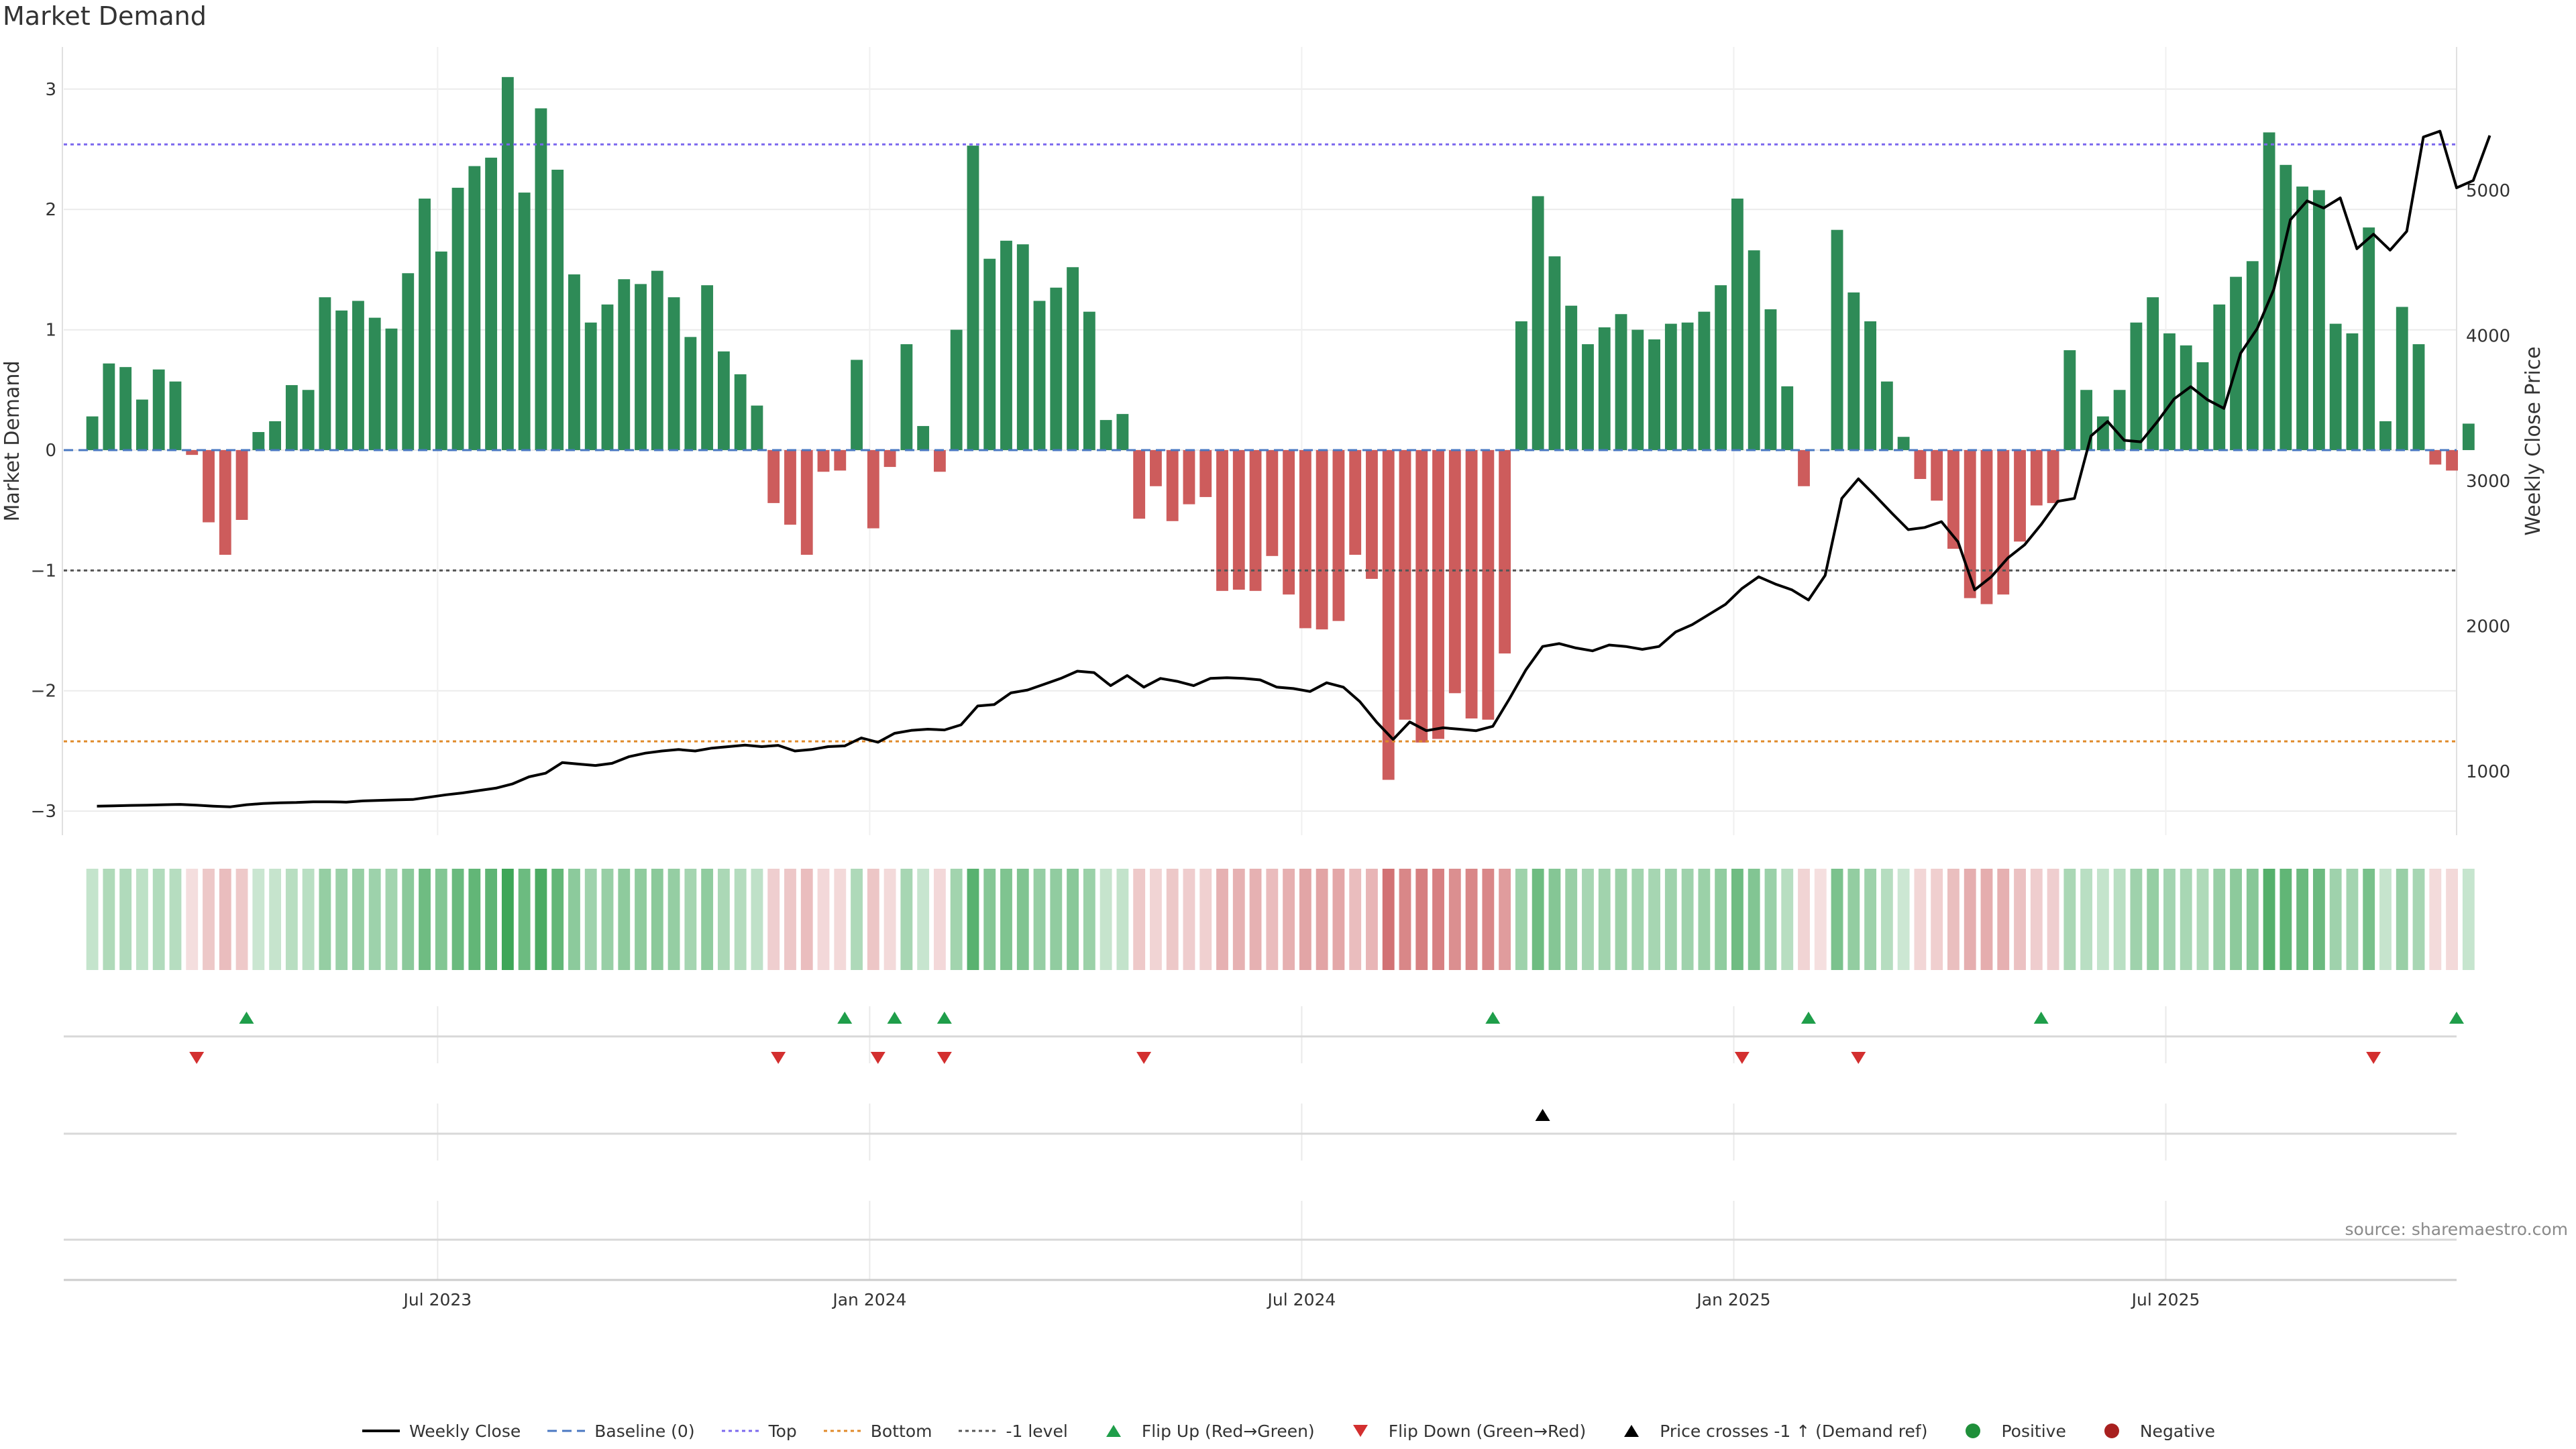 Image resolution: width=2576 pixels, height=1449 pixels. I want to click on legend-item-price-cross: Price crosses -1 ↑ (Demand ref), so click(1769, 1431).